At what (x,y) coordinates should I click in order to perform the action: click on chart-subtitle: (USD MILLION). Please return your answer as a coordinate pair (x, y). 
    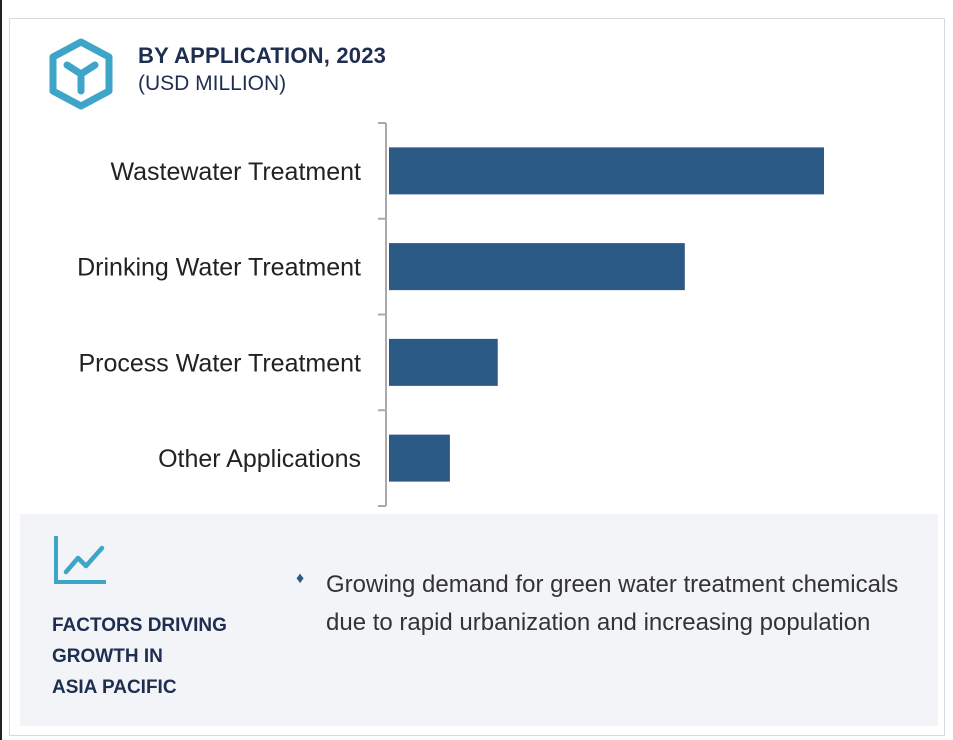
    Looking at the image, I should click on (212, 83).